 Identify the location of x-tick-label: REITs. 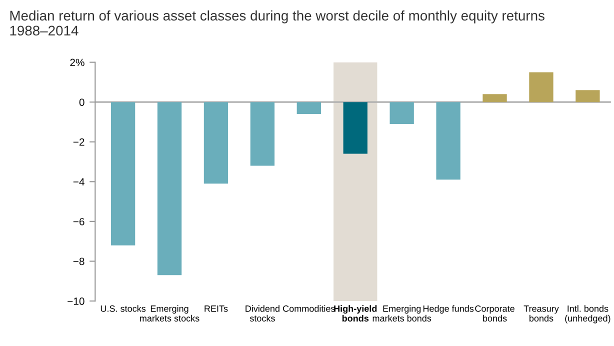
(216, 309).